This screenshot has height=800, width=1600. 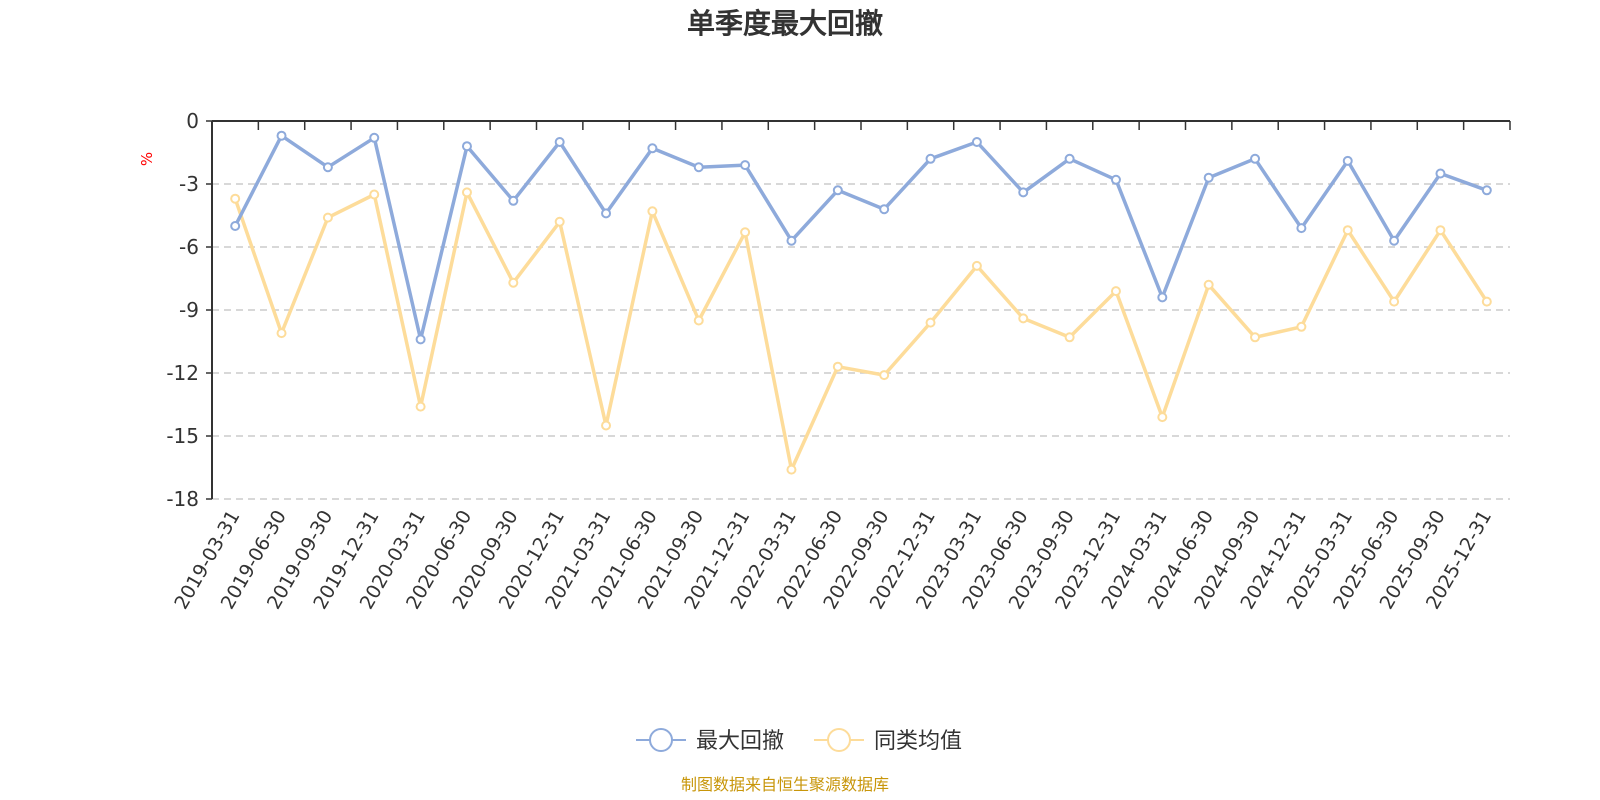 What do you see at coordinates (189, 247) in the screenshot?
I see `y-tick-label: -6` at bounding box center [189, 247].